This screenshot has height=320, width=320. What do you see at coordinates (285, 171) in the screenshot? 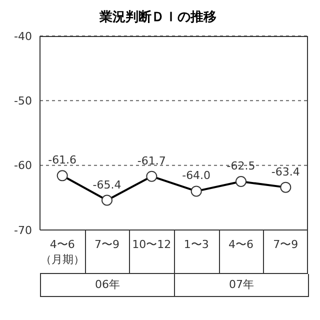
I see `data-label: -63.4` at bounding box center [285, 171].